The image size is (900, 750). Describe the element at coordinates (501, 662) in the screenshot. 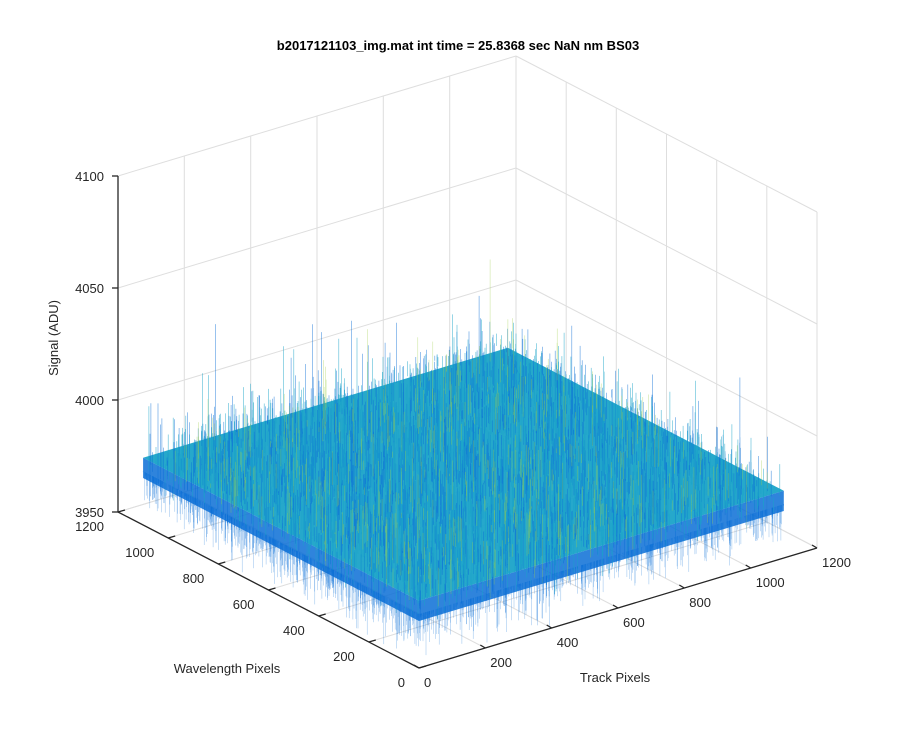

I see `x-tick-label: 200` at that location.